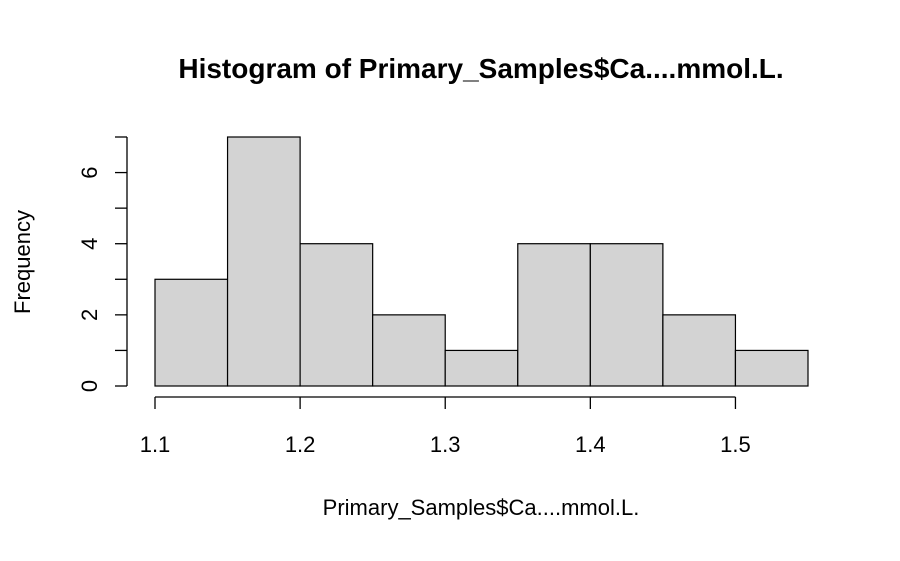 Image resolution: width=900 pixels, height=561 pixels. Describe the element at coordinates (735, 444) in the screenshot. I see `x-tick-label-4: 1.5` at that location.